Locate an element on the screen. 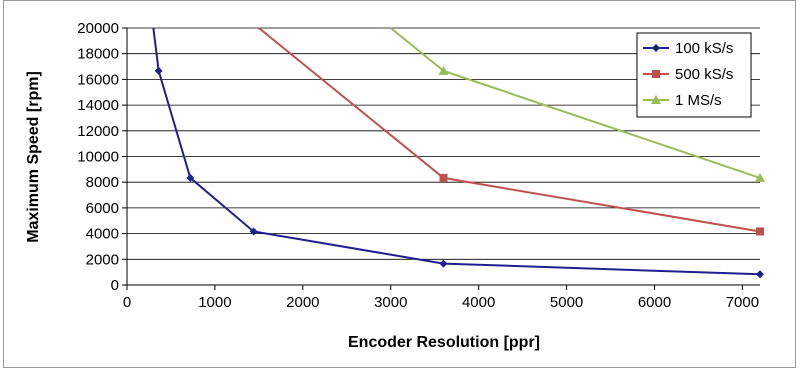  y-axis-title: Maximum Speed [rpm] is located at coordinates (33, 157).